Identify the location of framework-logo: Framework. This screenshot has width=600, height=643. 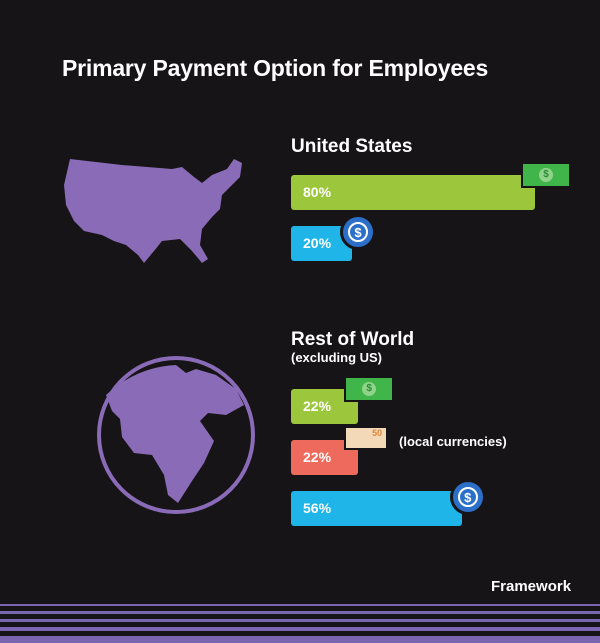
(531, 586).